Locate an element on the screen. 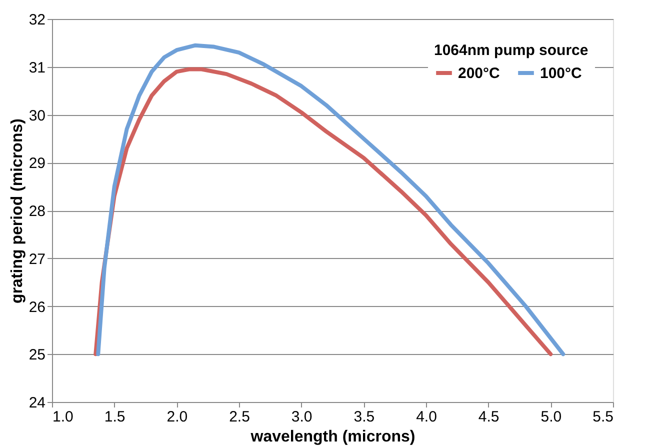 This screenshot has width=654, height=448. y-tick-label: 31 is located at coordinates (37, 67).